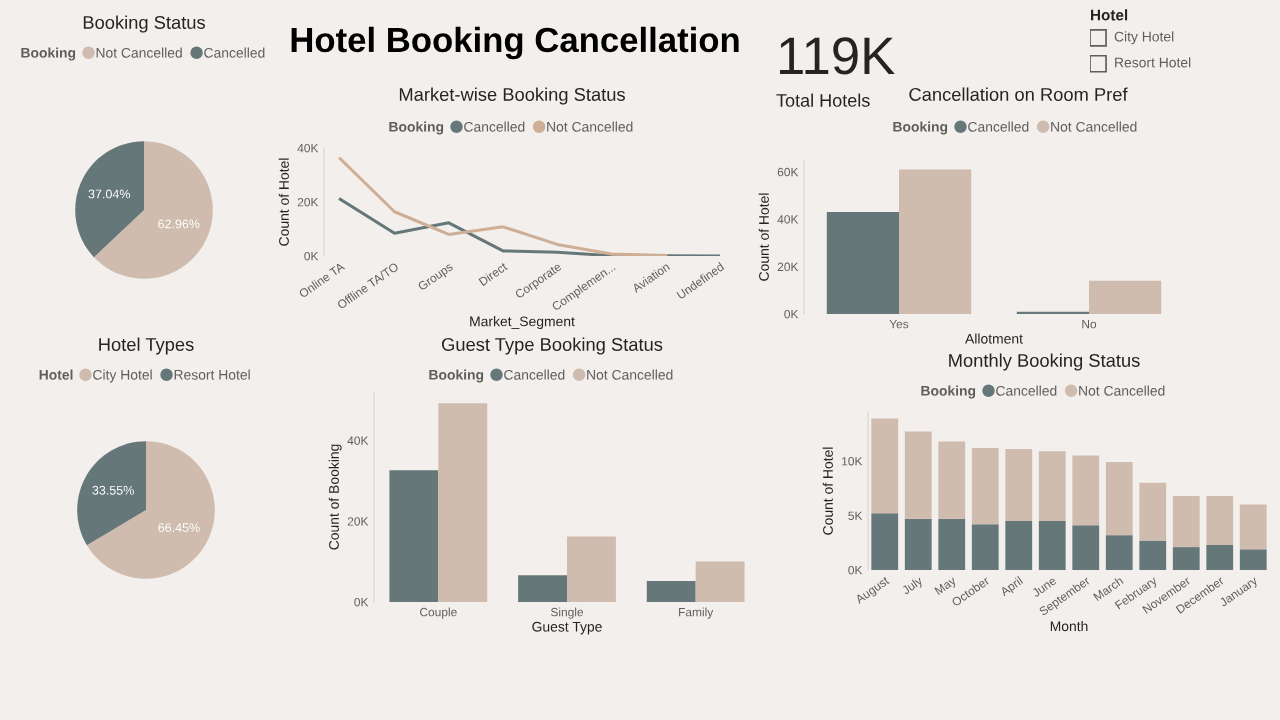 Image resolution: width=1280 pixels, height=720 pixels. I want to click on chart-title: Market-wise Booking Status, so click(512, 96).